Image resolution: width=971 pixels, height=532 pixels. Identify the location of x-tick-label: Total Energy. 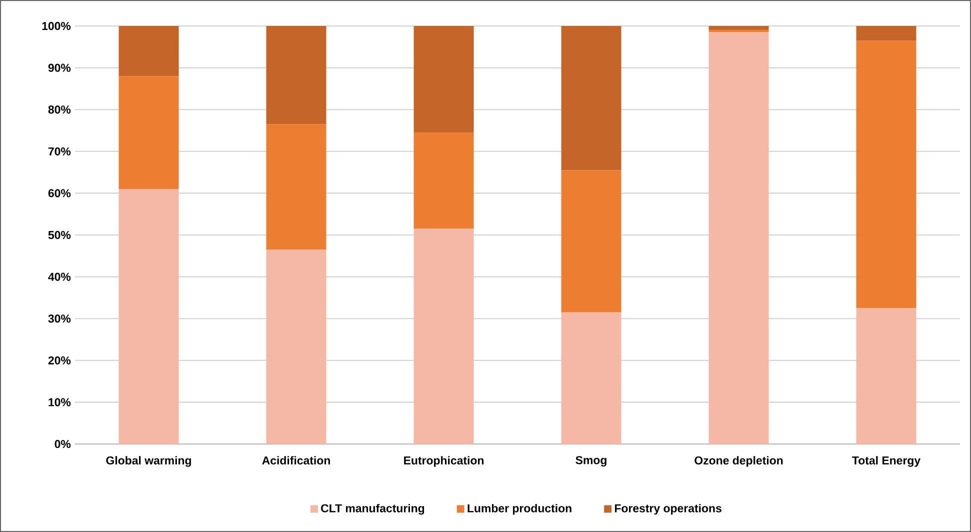
(886, 461).